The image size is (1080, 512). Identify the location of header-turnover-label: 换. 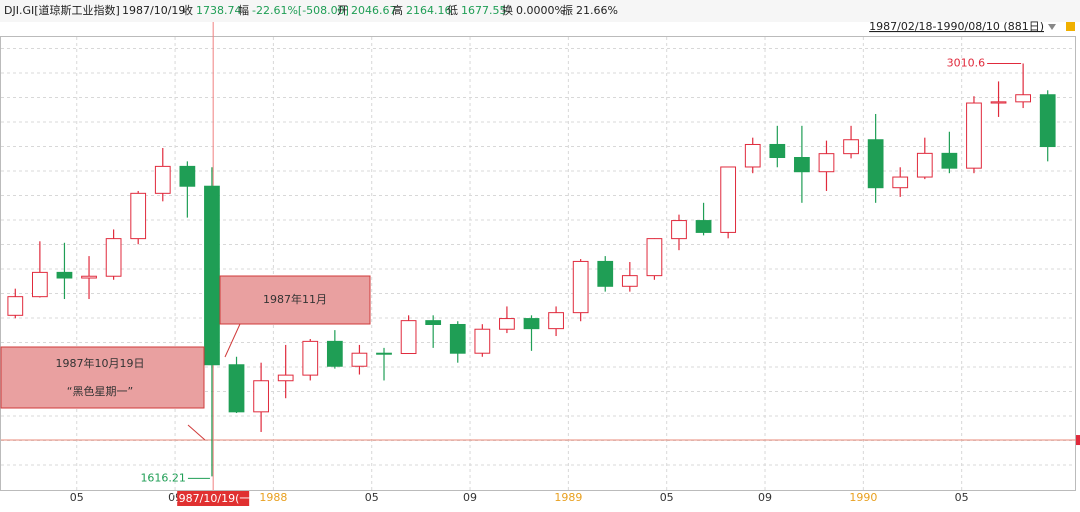
(507, 10).